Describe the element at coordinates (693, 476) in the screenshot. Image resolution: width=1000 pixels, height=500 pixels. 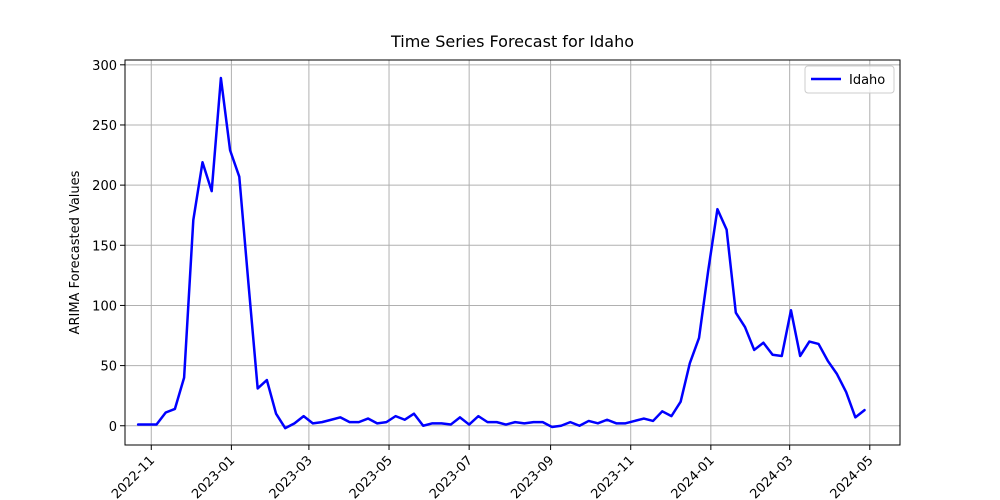
I see `x-tick-label: 2024-01` at that location.